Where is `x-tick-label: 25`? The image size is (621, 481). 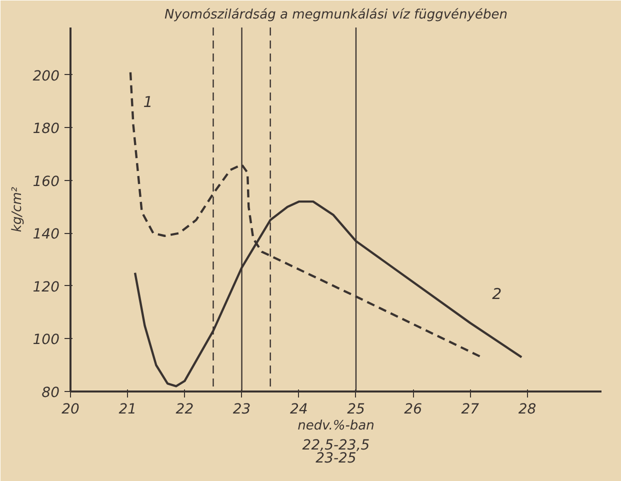
x-tick-label: 25 is located at coordinates (356, 410).